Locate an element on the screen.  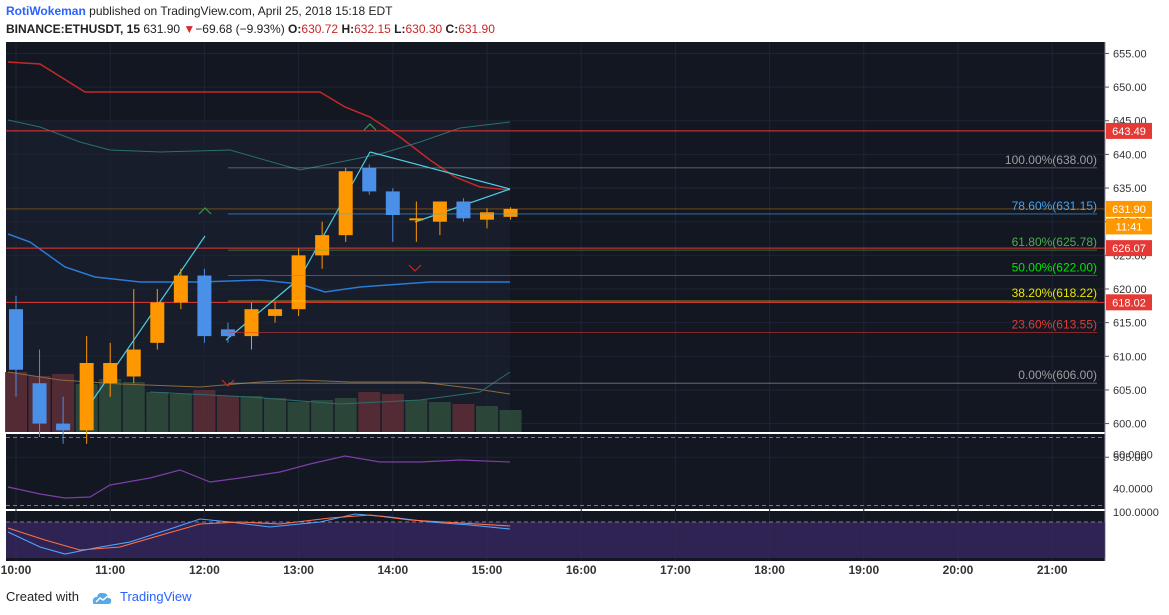
ma-line-red is located at coordinates (259, 126).